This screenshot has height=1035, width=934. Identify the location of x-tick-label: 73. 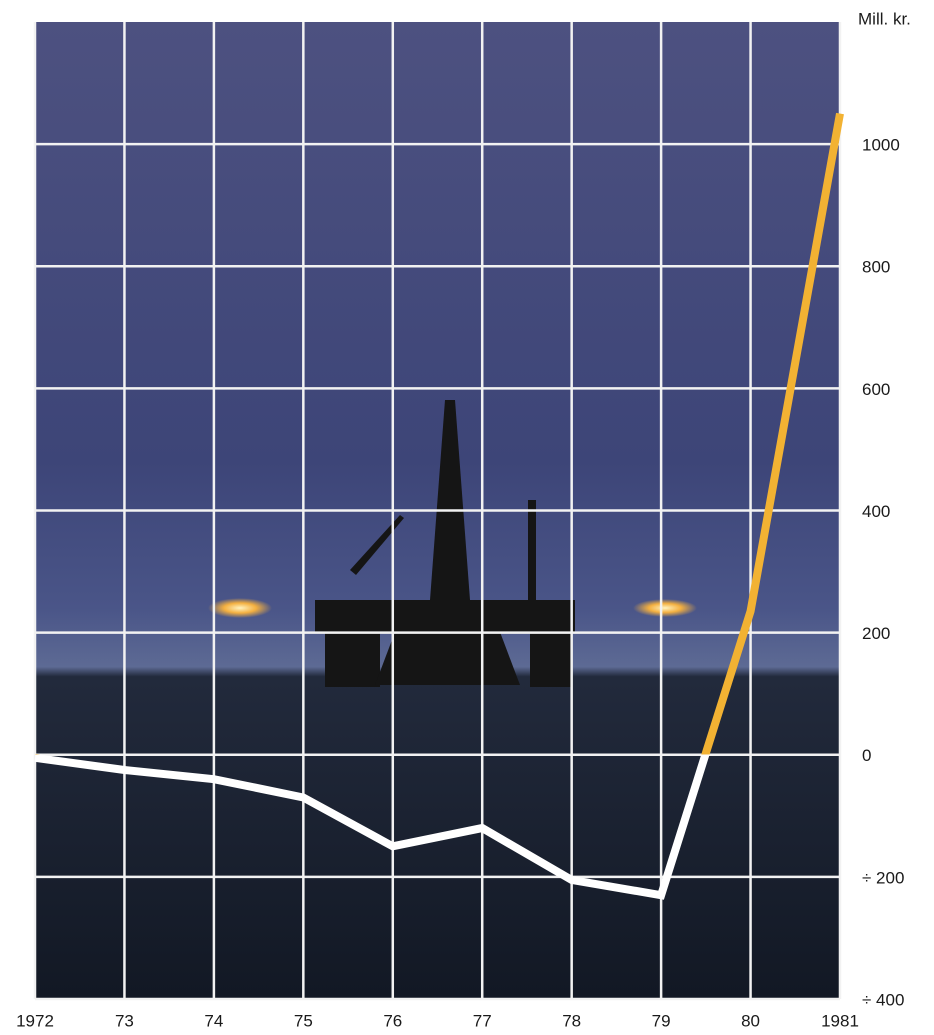
(124, 1020).